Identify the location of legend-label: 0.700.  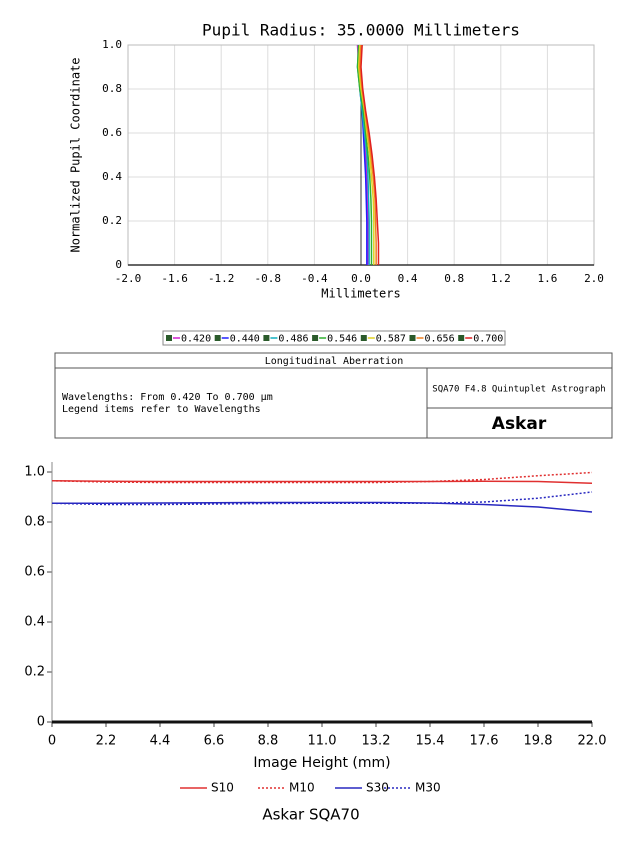
(488, 339).